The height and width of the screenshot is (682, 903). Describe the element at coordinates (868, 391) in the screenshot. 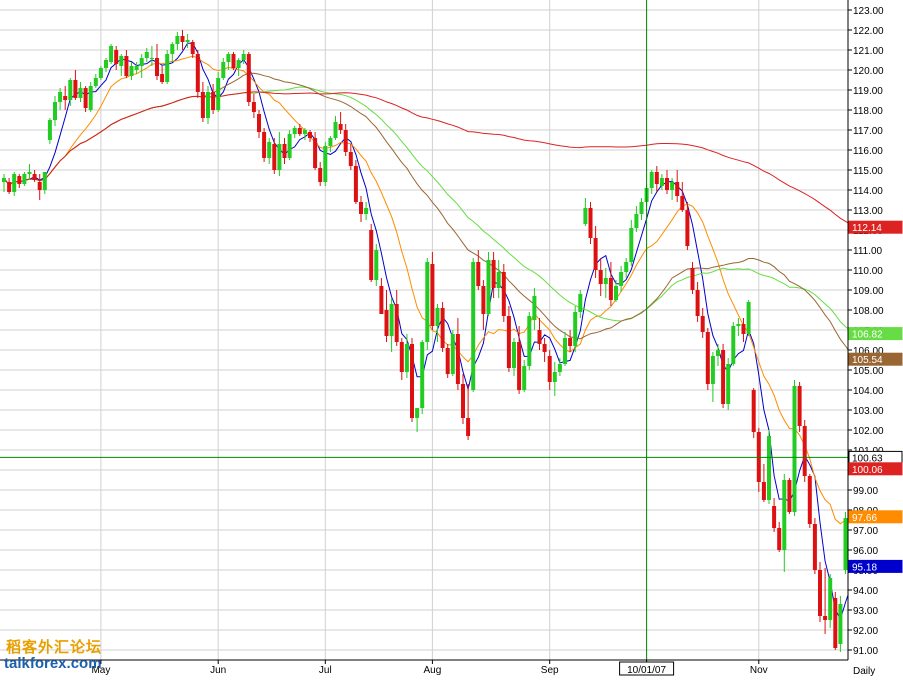

I see `y-tick-label: 104.00` at that location.